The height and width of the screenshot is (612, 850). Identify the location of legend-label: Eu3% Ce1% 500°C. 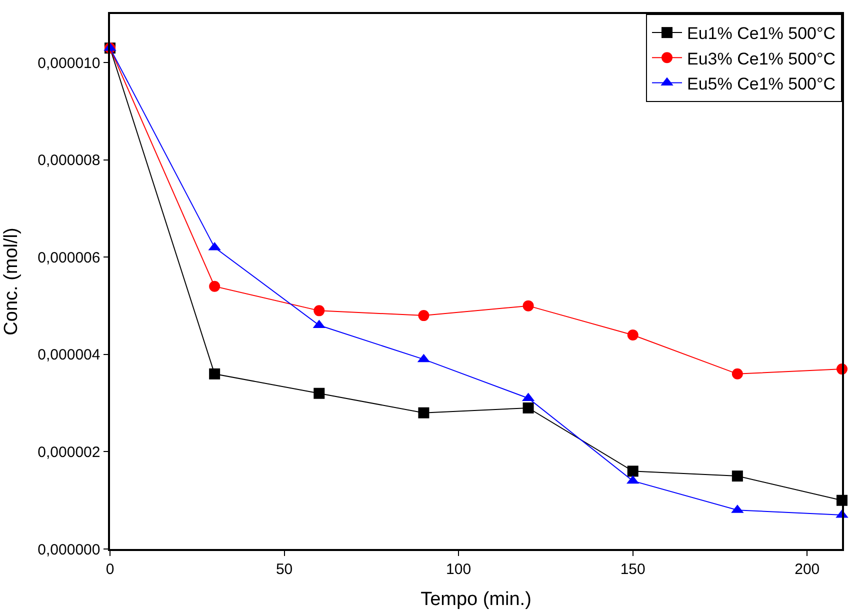
(761, 58).